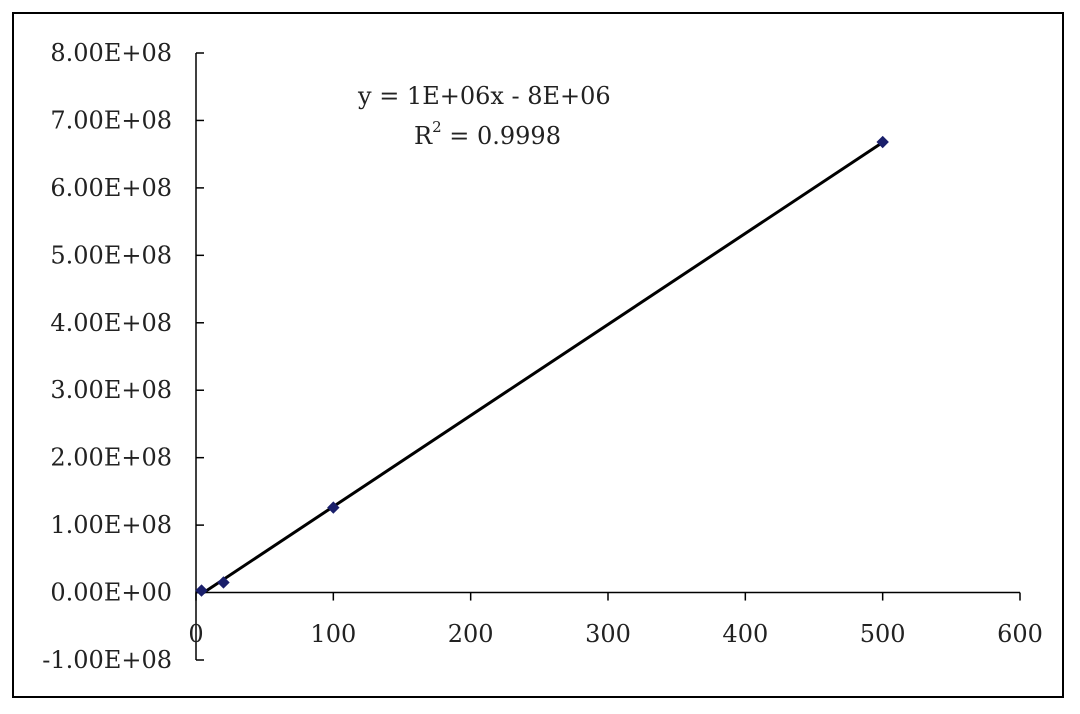 The image size is (1080, 714). I want to click on r-squared-superscript: 2, so click(437, 127).